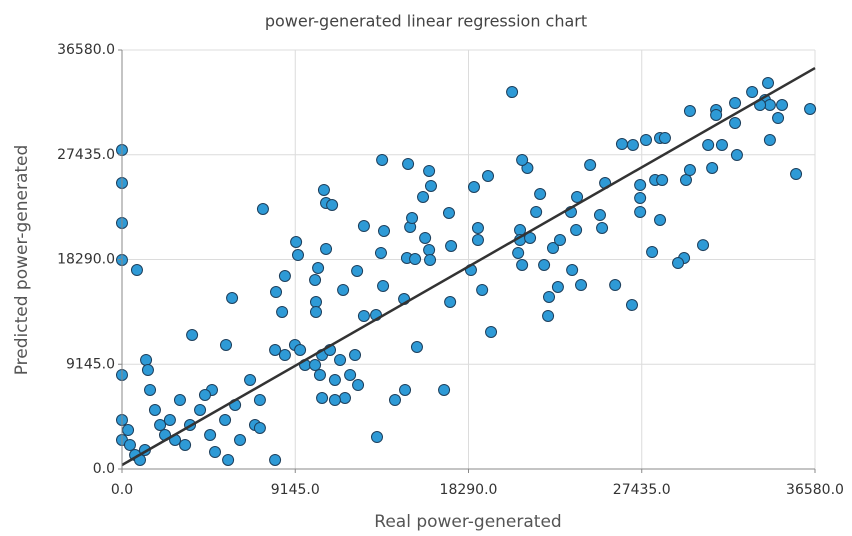 Image resolution: width=852 pixels, height=536 pixels. I want to click on x-tick-label: 0.0, so click(122, 490).